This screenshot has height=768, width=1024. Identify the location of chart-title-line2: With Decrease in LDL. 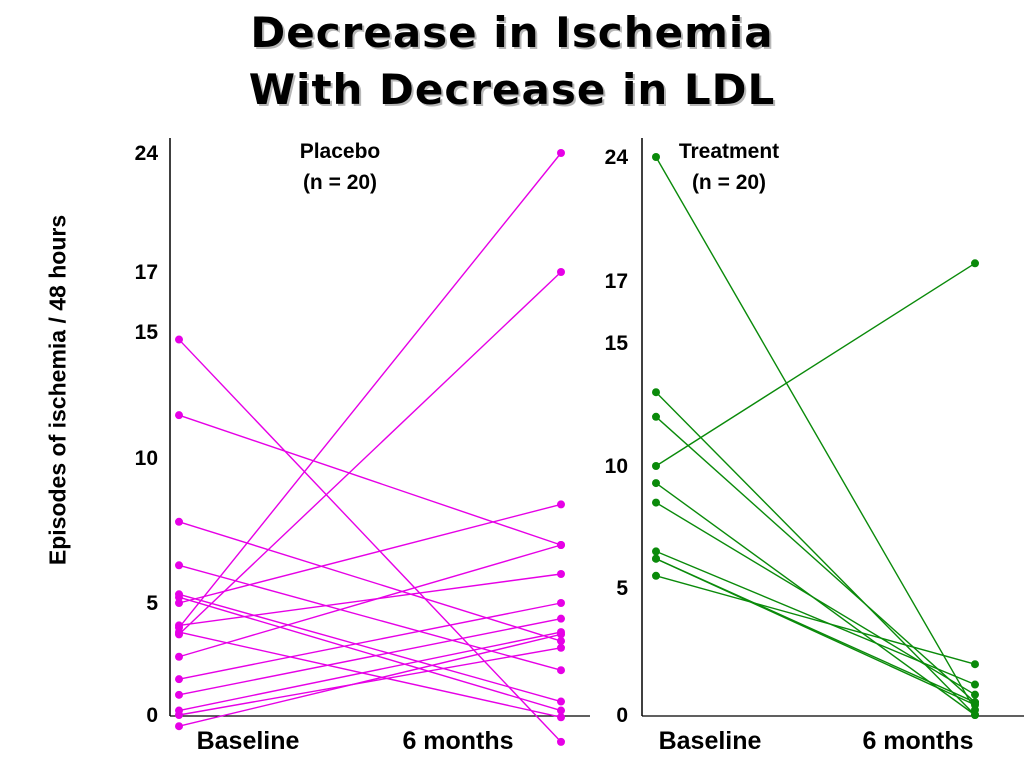
(512, 89).